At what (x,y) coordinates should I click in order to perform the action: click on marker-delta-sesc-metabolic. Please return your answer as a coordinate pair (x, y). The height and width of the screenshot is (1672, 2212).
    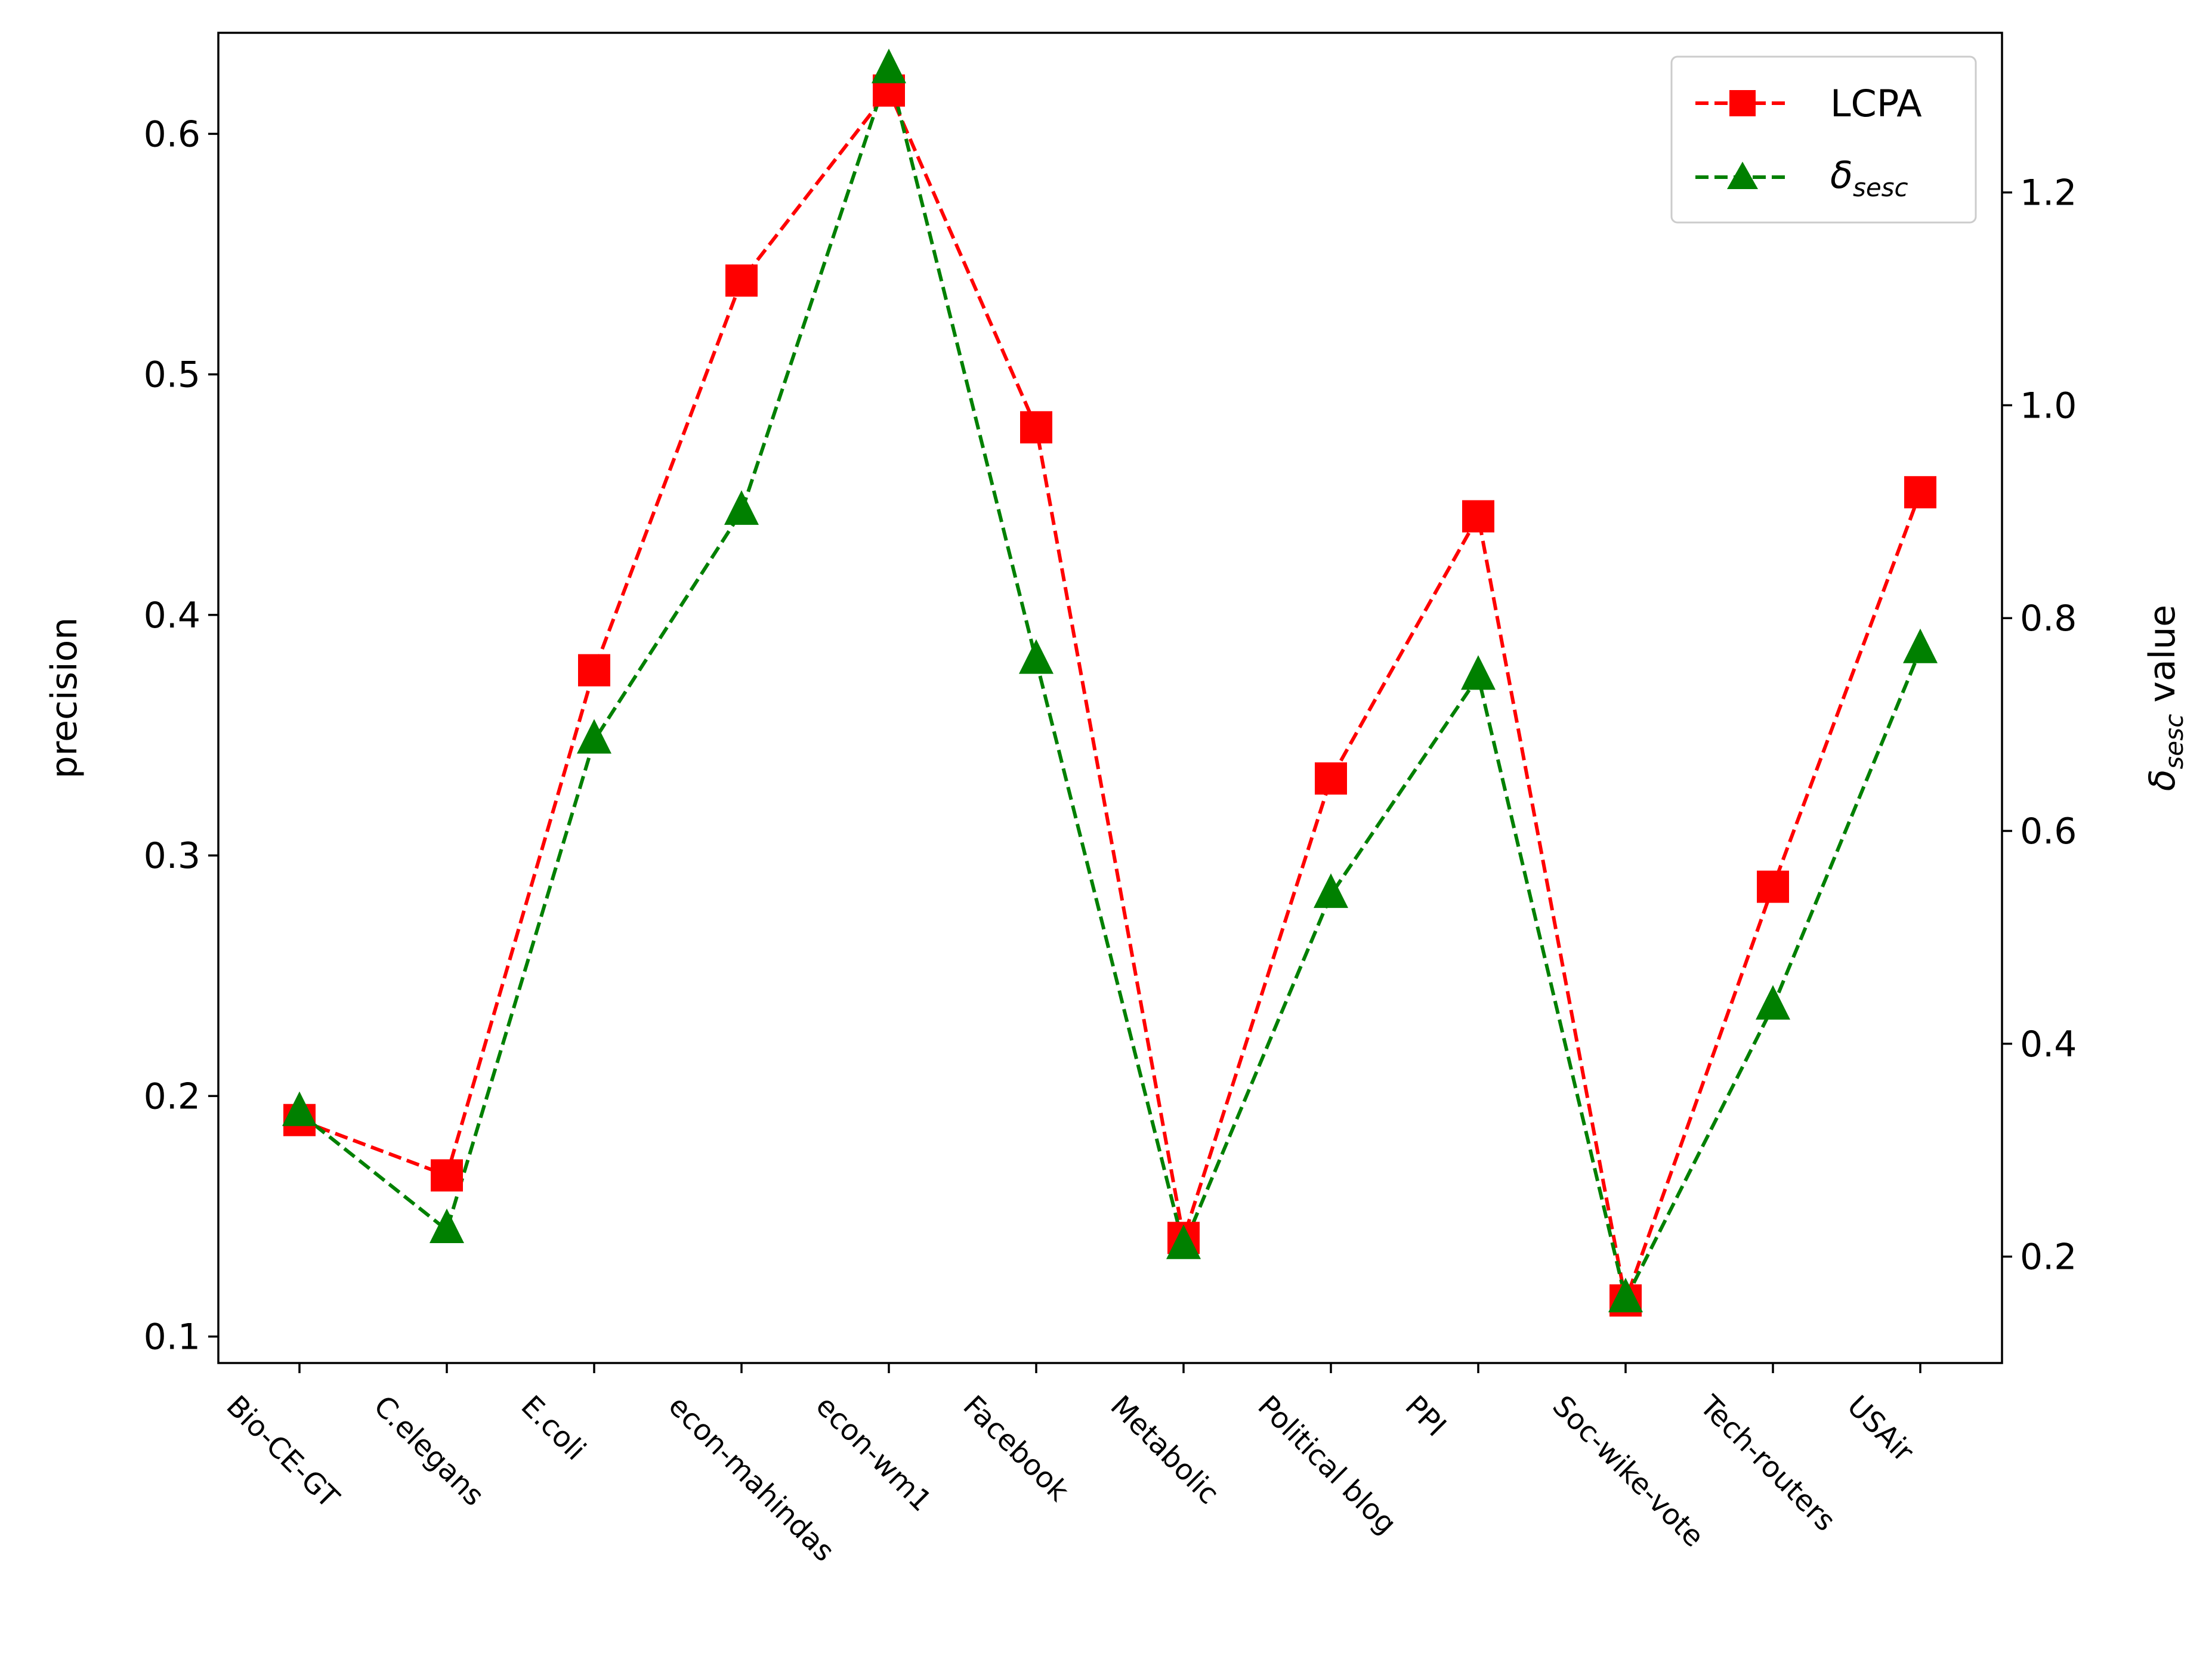
    Looking at the image, I should click on (1183, 1241).